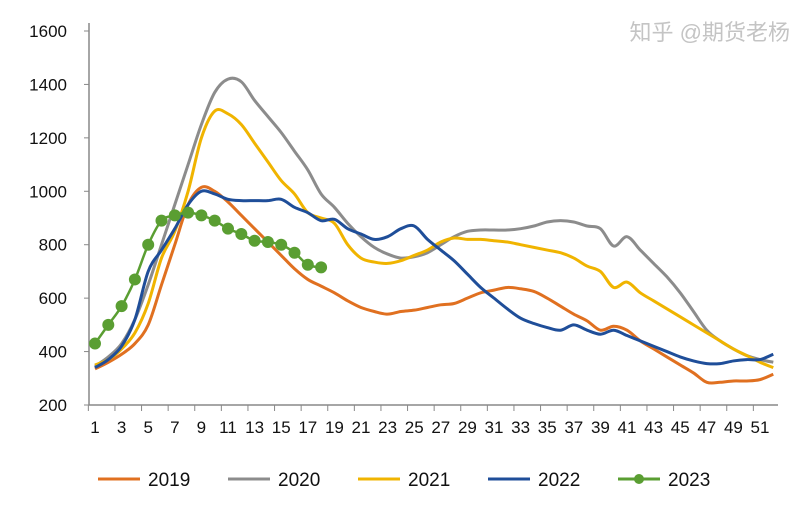 The height and width of the screenshot is (521, 812). What do you see at coordinates (710, 32) in the screenshot?
I see `watermark: 知乎 @期货老杨` at bounding box center [710, 32].